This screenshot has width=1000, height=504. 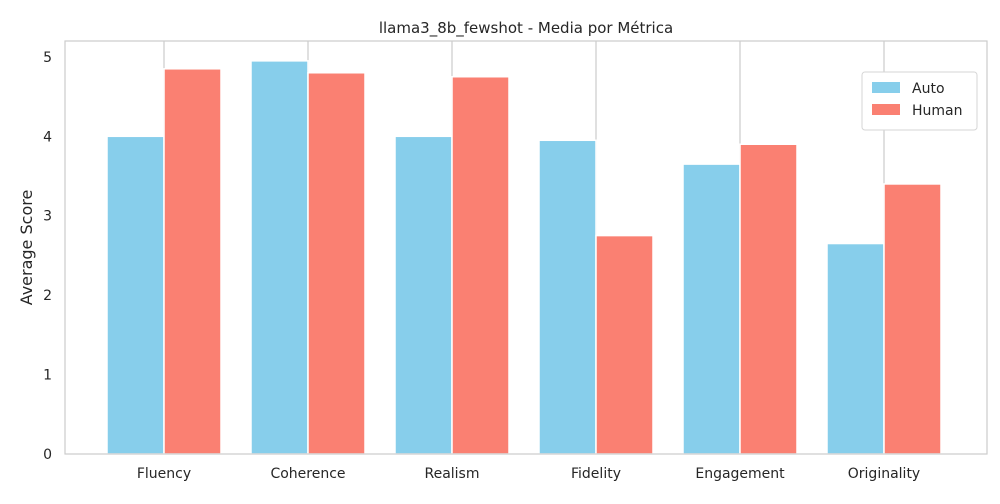 I want to click on legend: Auto Human, so click(x=919, y=101).